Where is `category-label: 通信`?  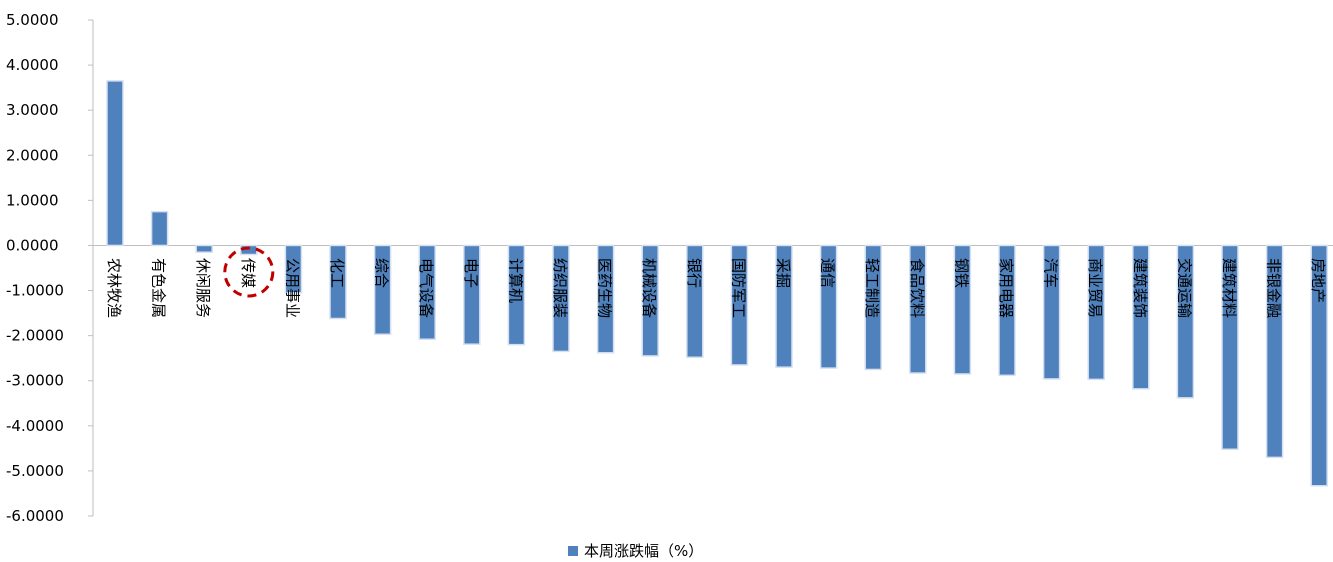 category-label: 通信 is located at coordinates (828, 273).